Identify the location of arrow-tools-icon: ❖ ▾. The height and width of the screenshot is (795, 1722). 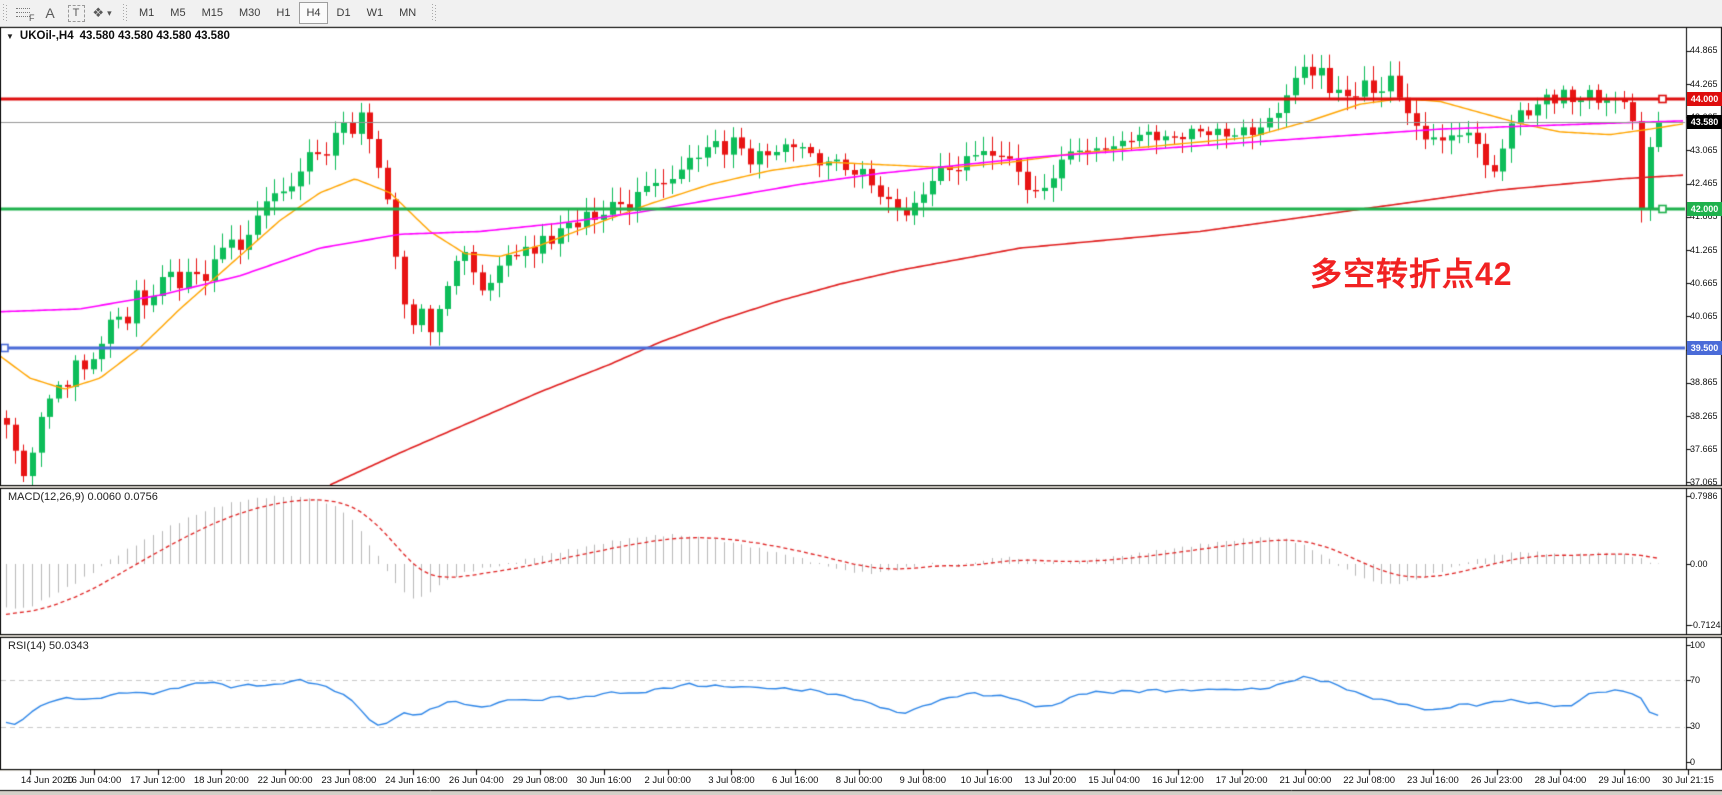
(102, 12).